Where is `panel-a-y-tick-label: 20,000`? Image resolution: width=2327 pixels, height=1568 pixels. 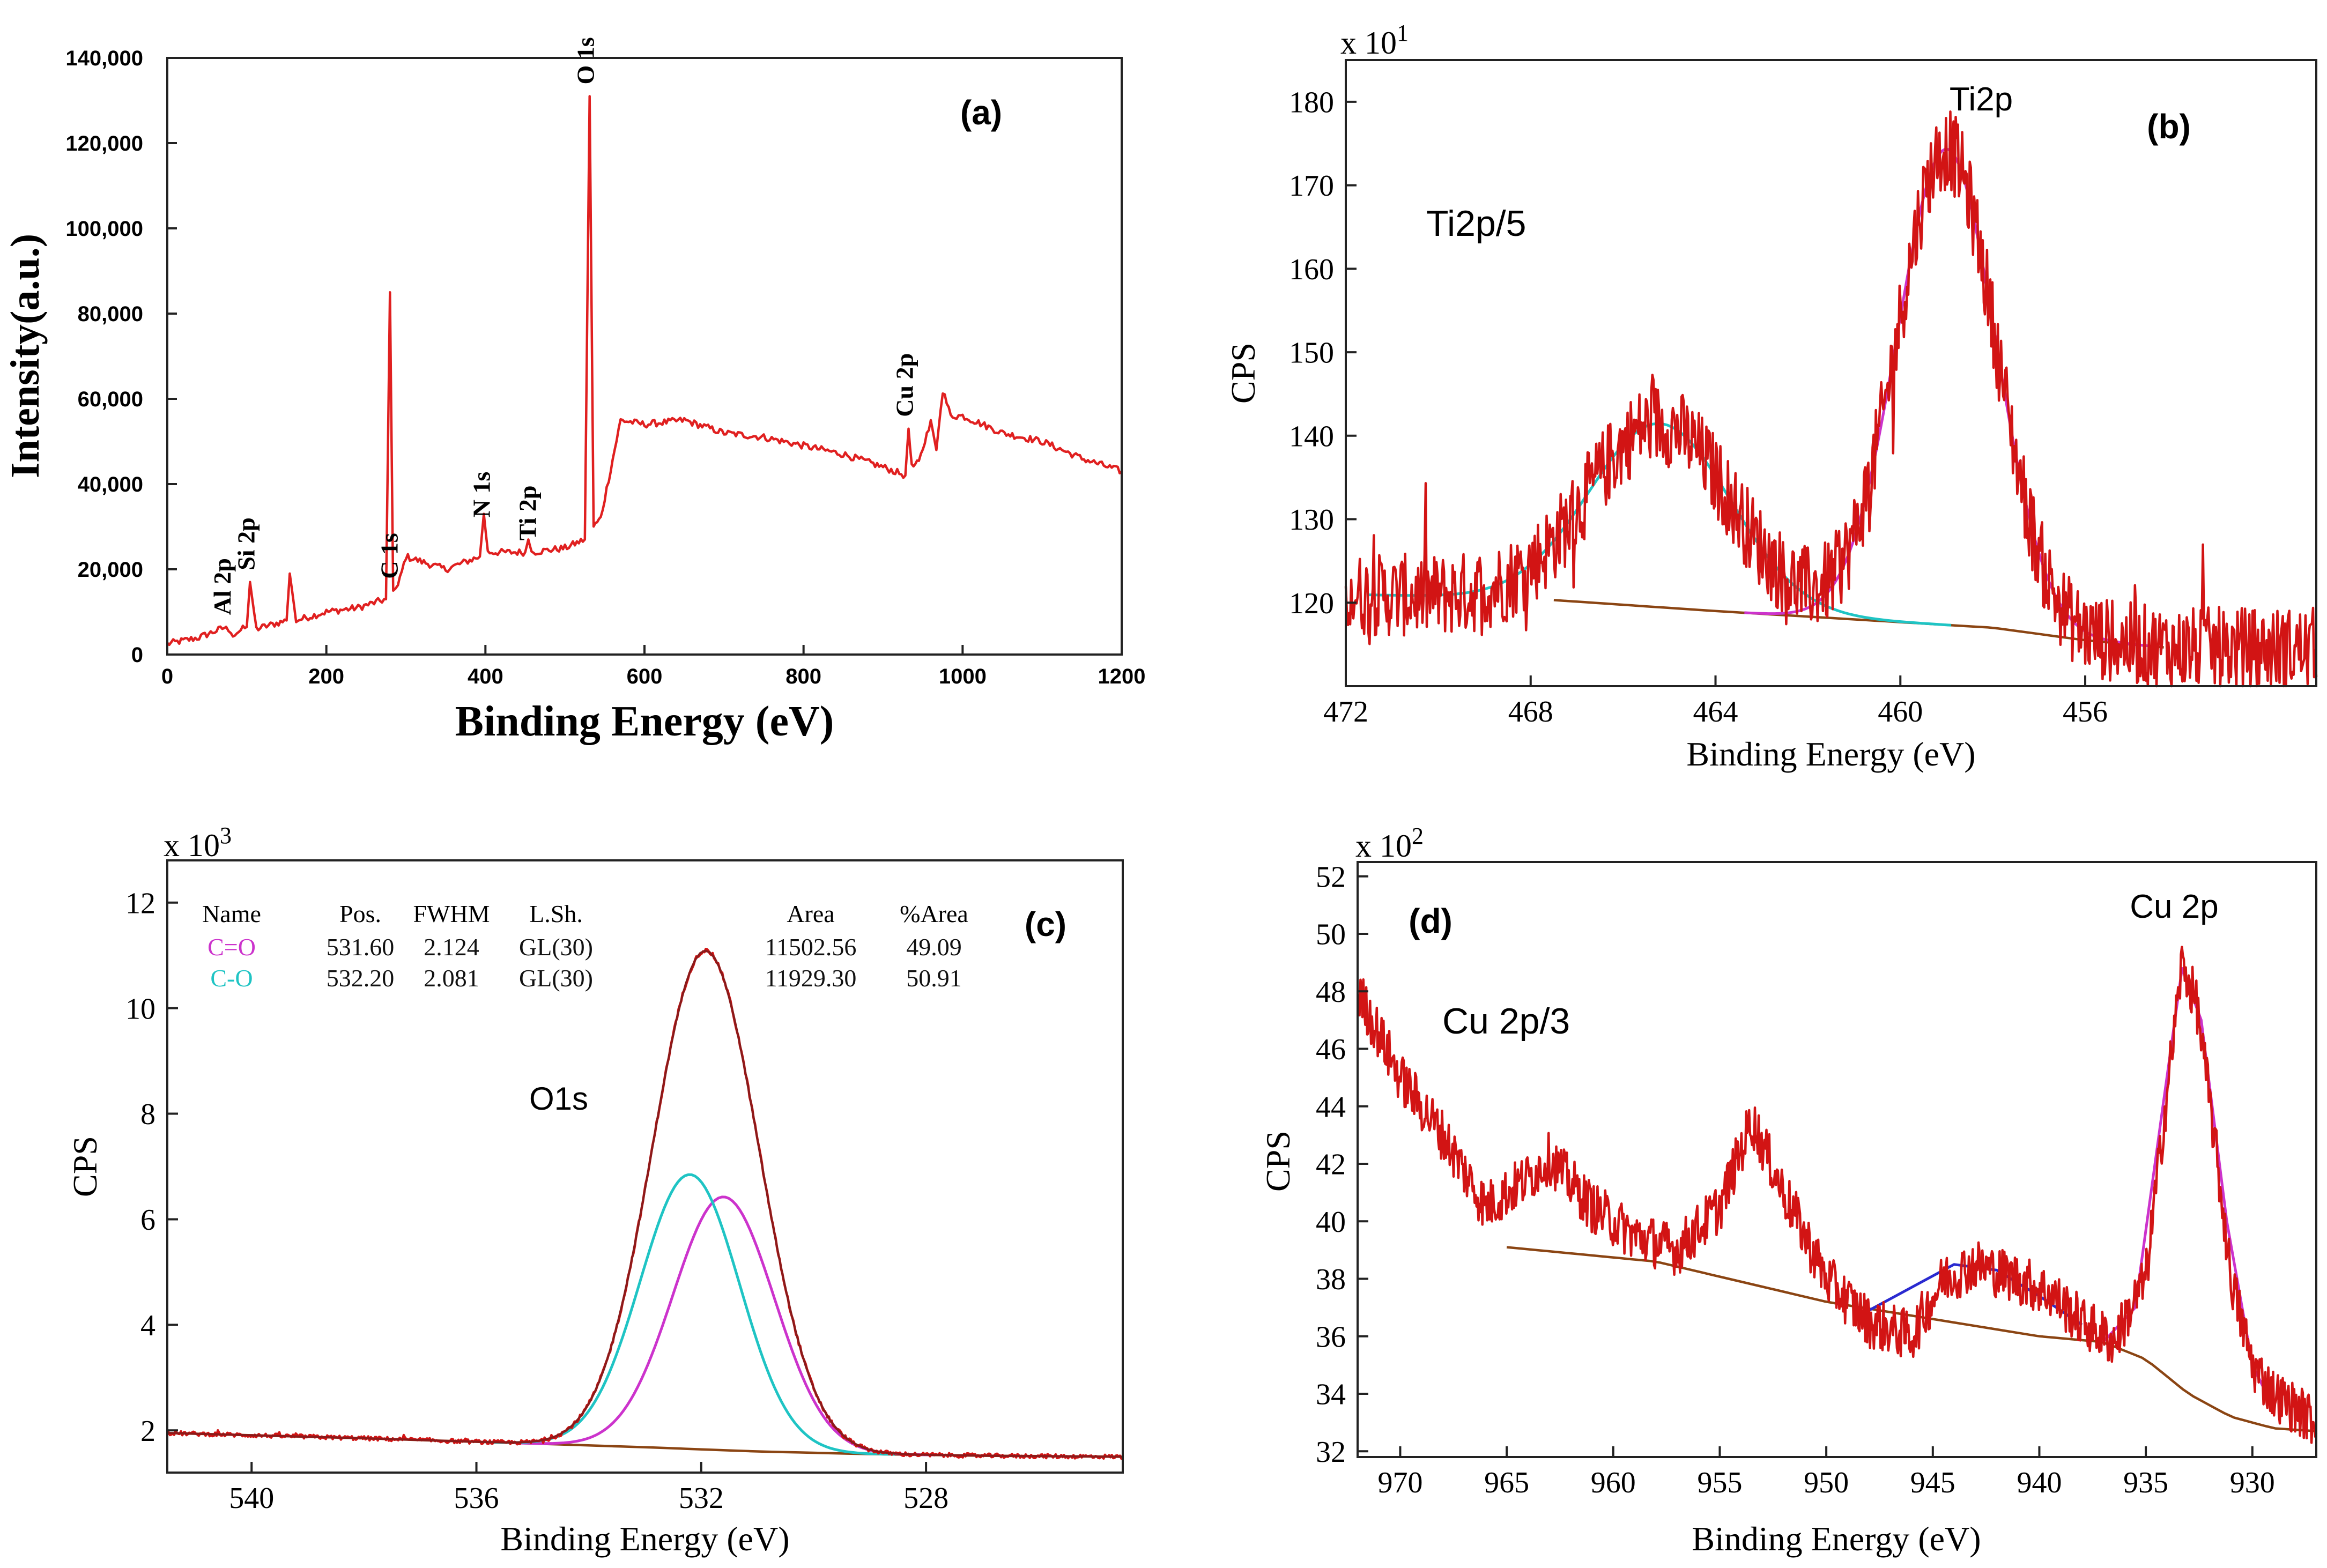
panel-a-y-tick-label: 20,000 is located at coordinates (110, 570).